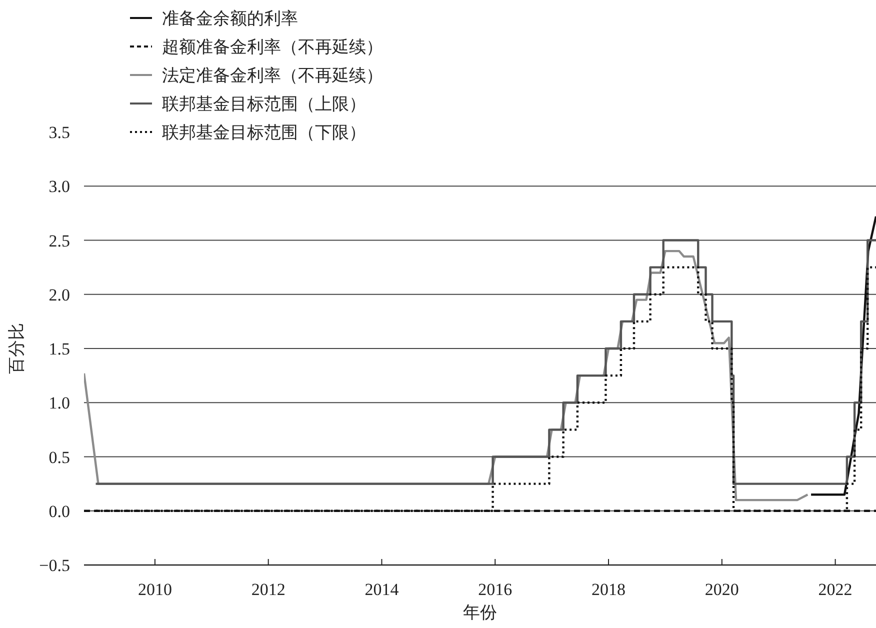 The height and width of the screenshot is (628, 876). Describe the element at coordinates (609, 589) in the screenshot. I see `x-tick-label: 2018` at that location.